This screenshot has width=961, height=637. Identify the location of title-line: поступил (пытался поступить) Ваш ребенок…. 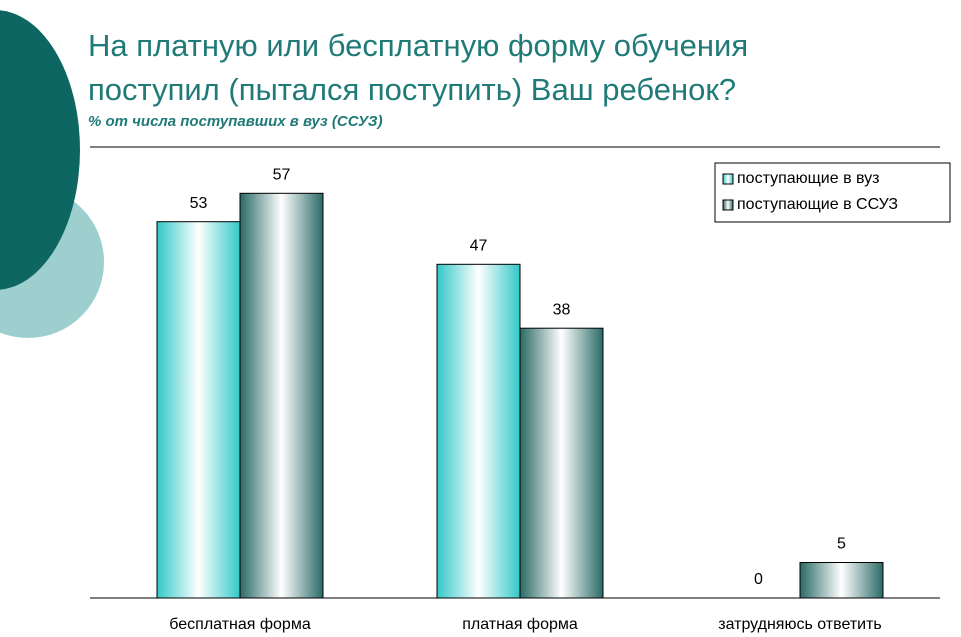
(412, 89).